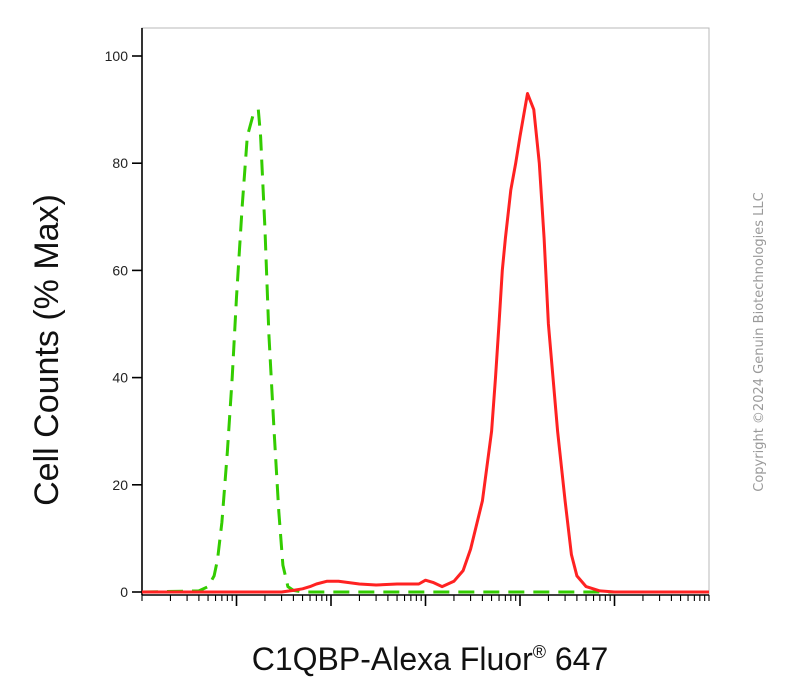 The width and height of the screenshot is (798, 690). I want to click on y-axis-label: Cell Counts (% Max), so click(47, 350).